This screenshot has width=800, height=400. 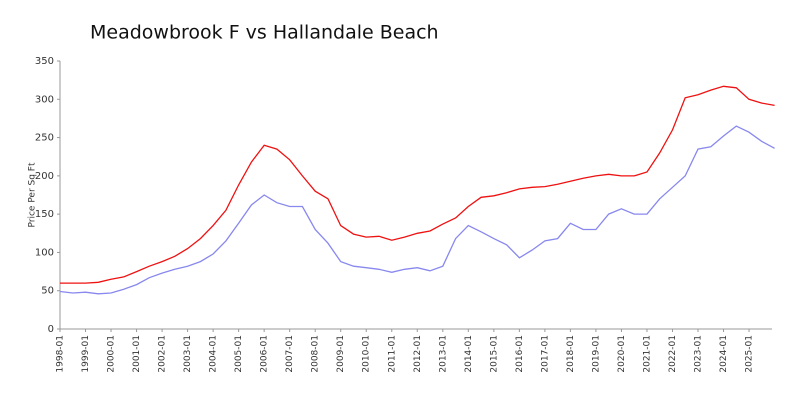 What do you see at coordinates (367, 354) in the screenshot?
I see `x-tick-label: 2010-01` at bounding box center [367, 354].